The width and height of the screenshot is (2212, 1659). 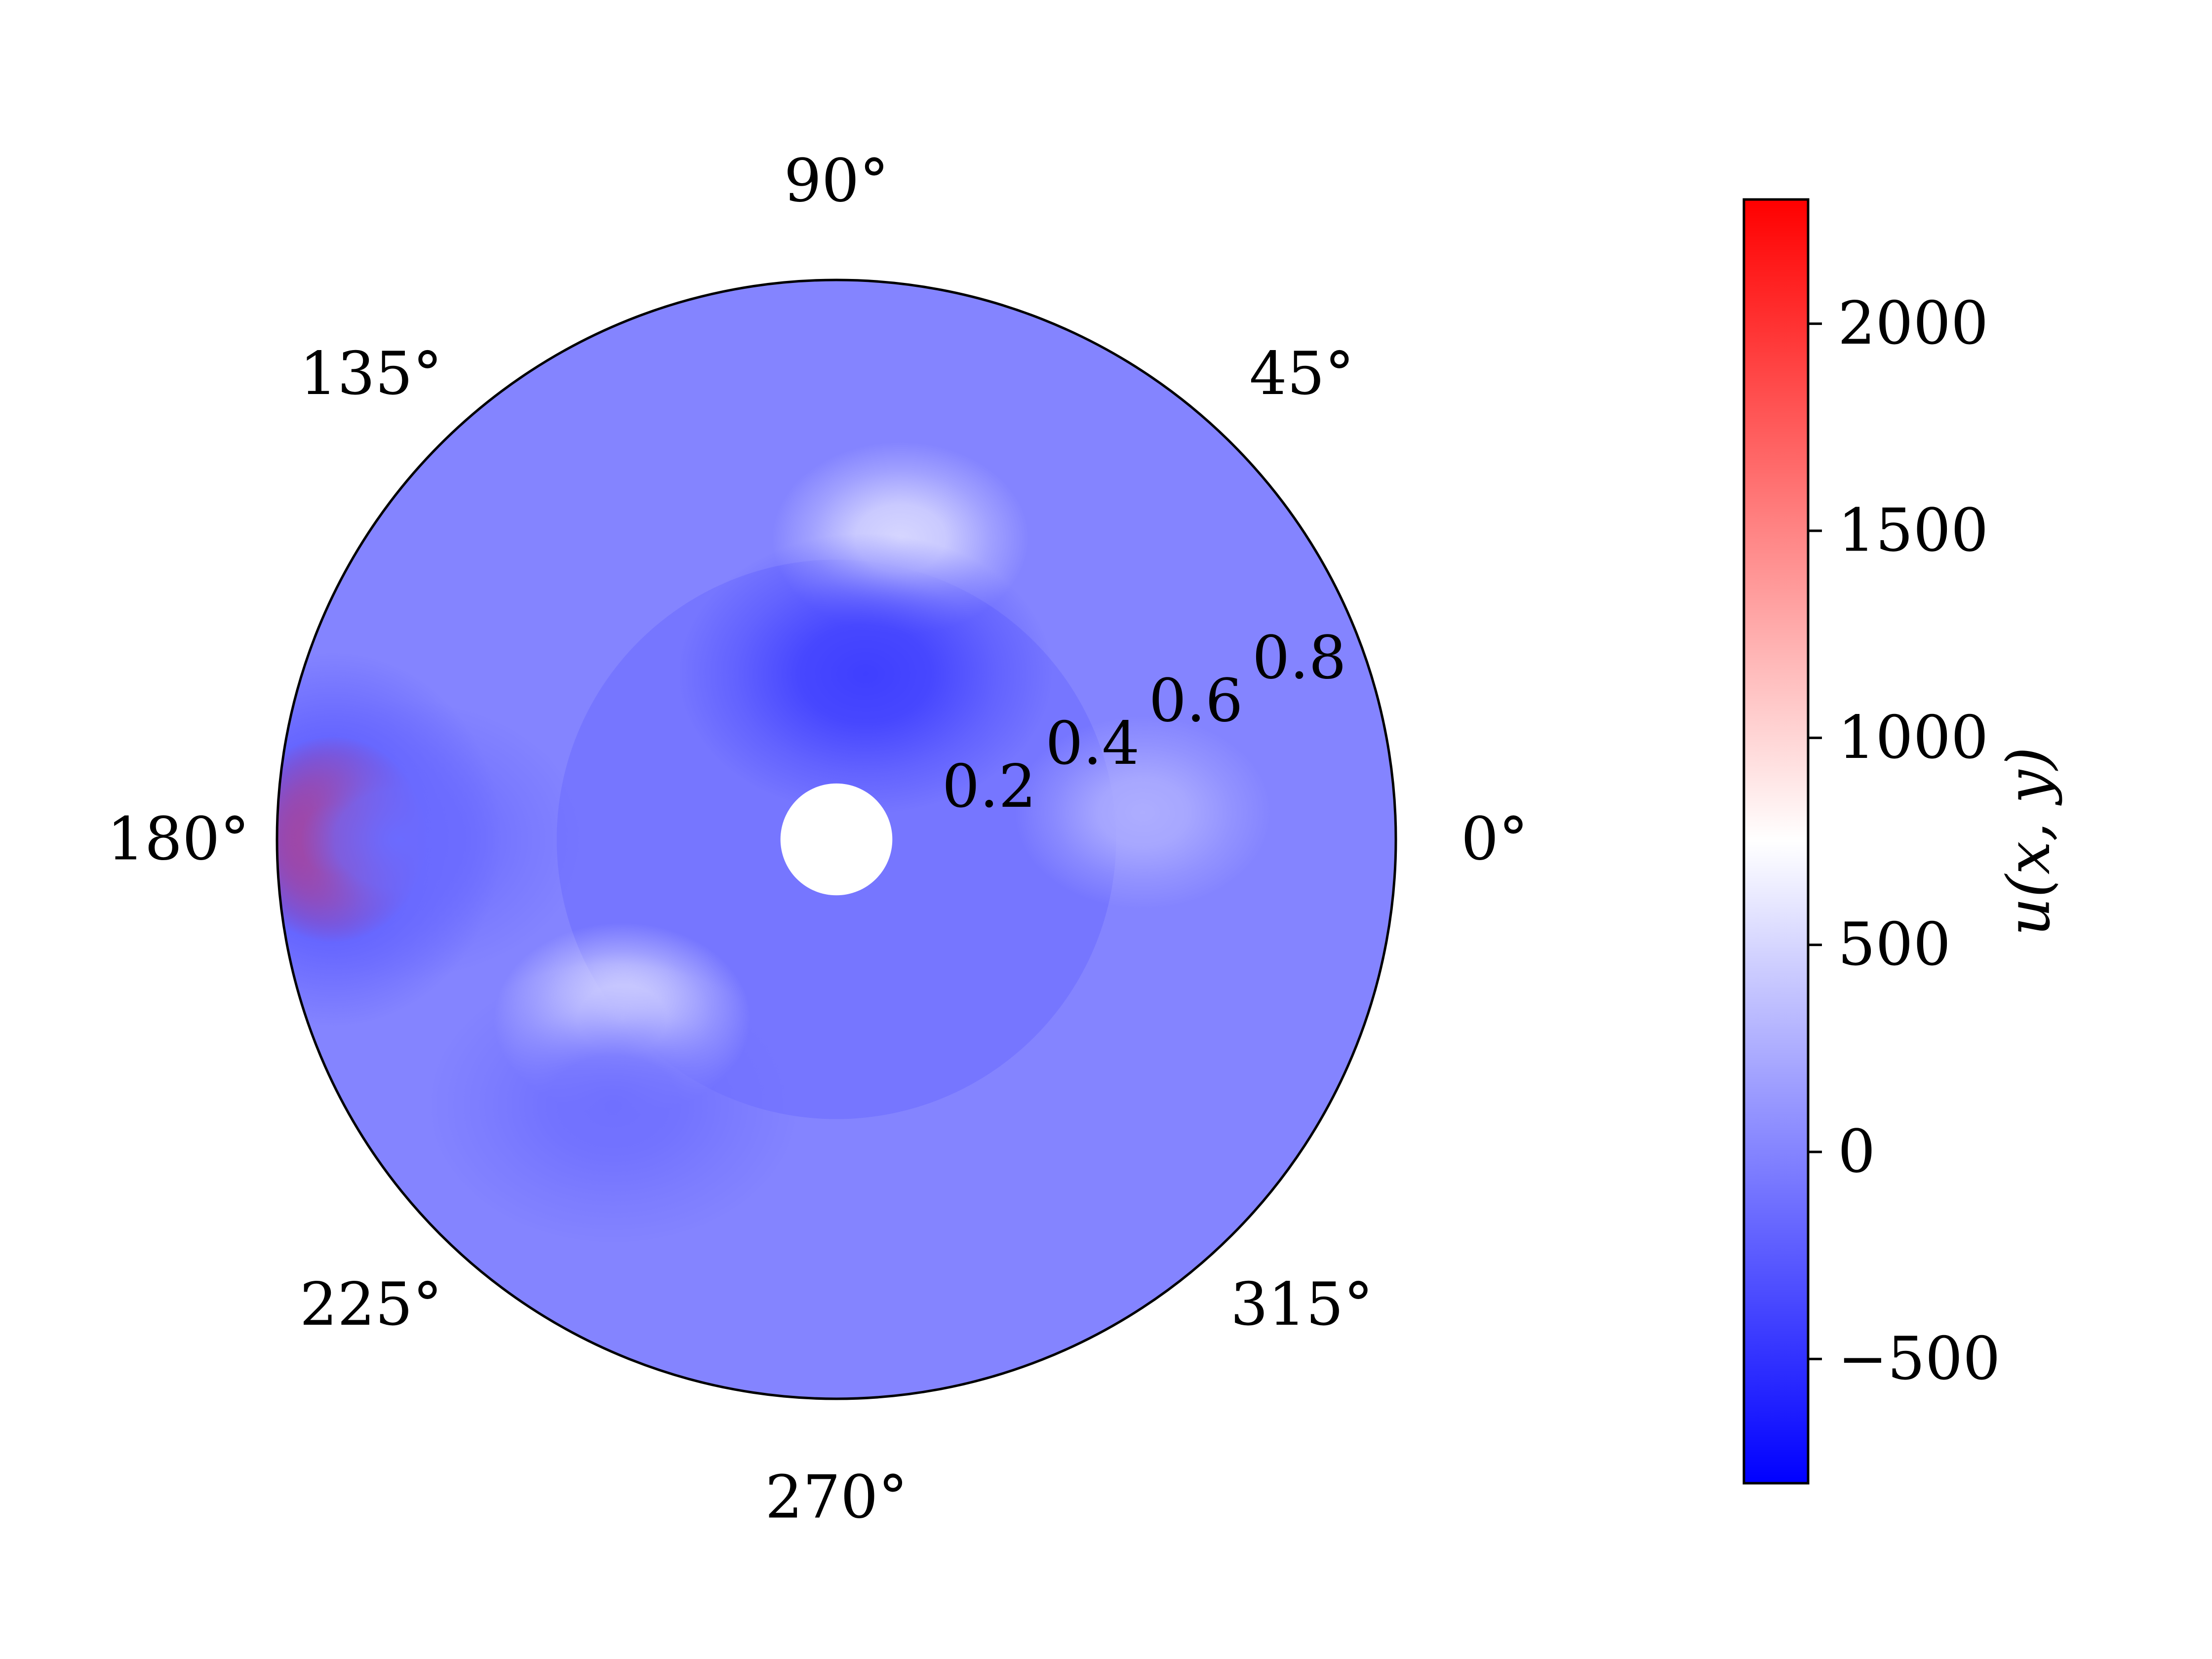 I want to click on colorbar-gradient, so click(x=1776, y=842).